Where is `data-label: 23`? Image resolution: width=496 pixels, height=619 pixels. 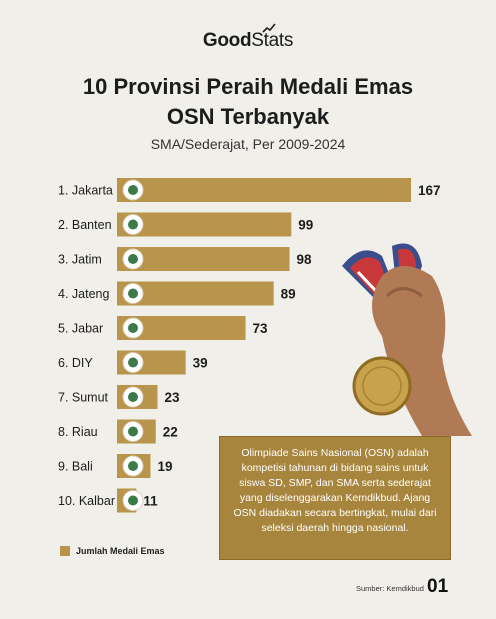 data-label: 23 is located at coordinates (172, 397).